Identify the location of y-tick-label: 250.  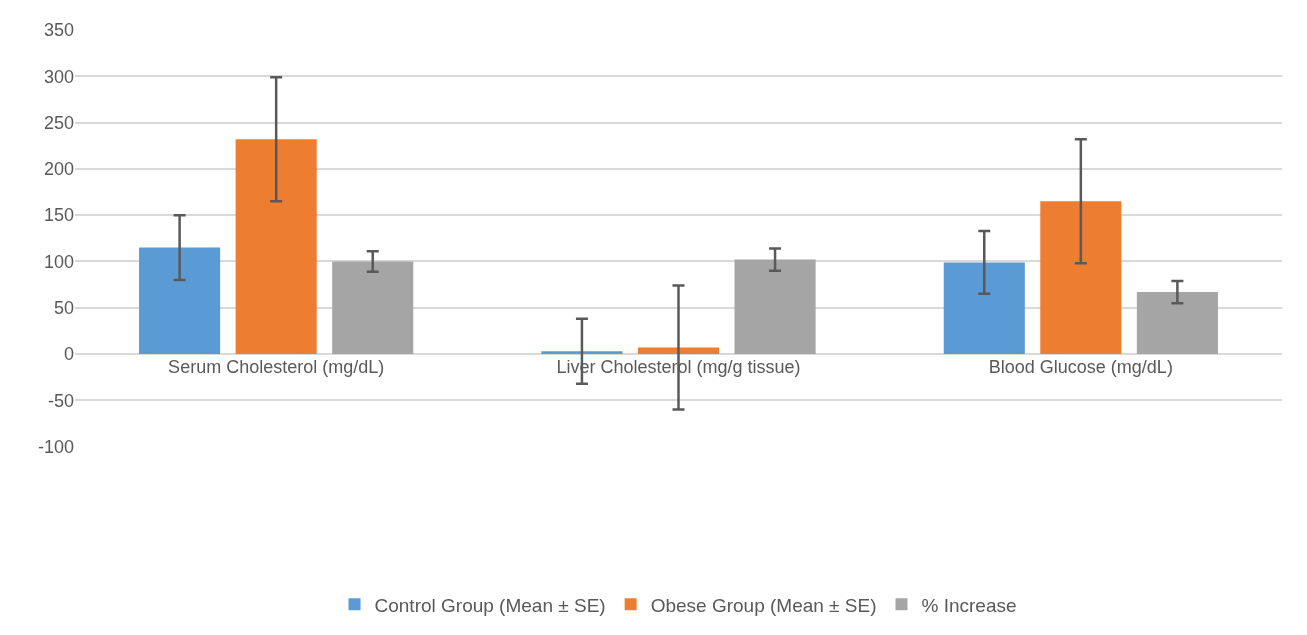
(58, 122).